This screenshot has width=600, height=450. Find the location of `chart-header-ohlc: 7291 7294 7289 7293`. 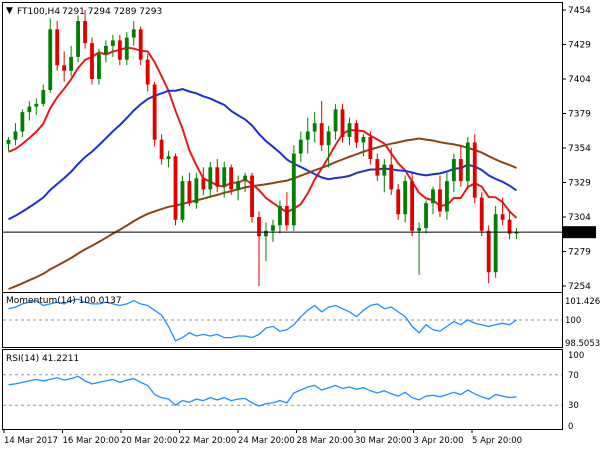

chart-header-ohlc: 7291 7294 7289 7293 is located at coordinates (112, 12).